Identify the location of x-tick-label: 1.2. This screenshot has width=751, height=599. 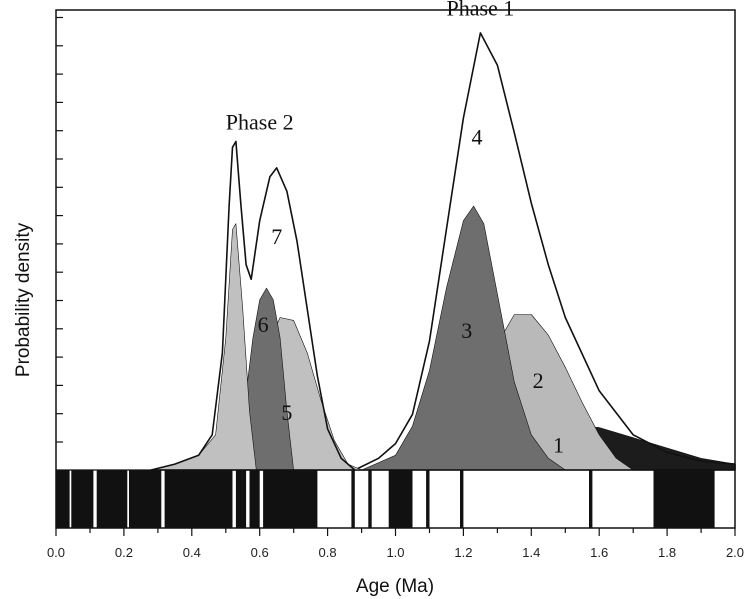
(463, 552).